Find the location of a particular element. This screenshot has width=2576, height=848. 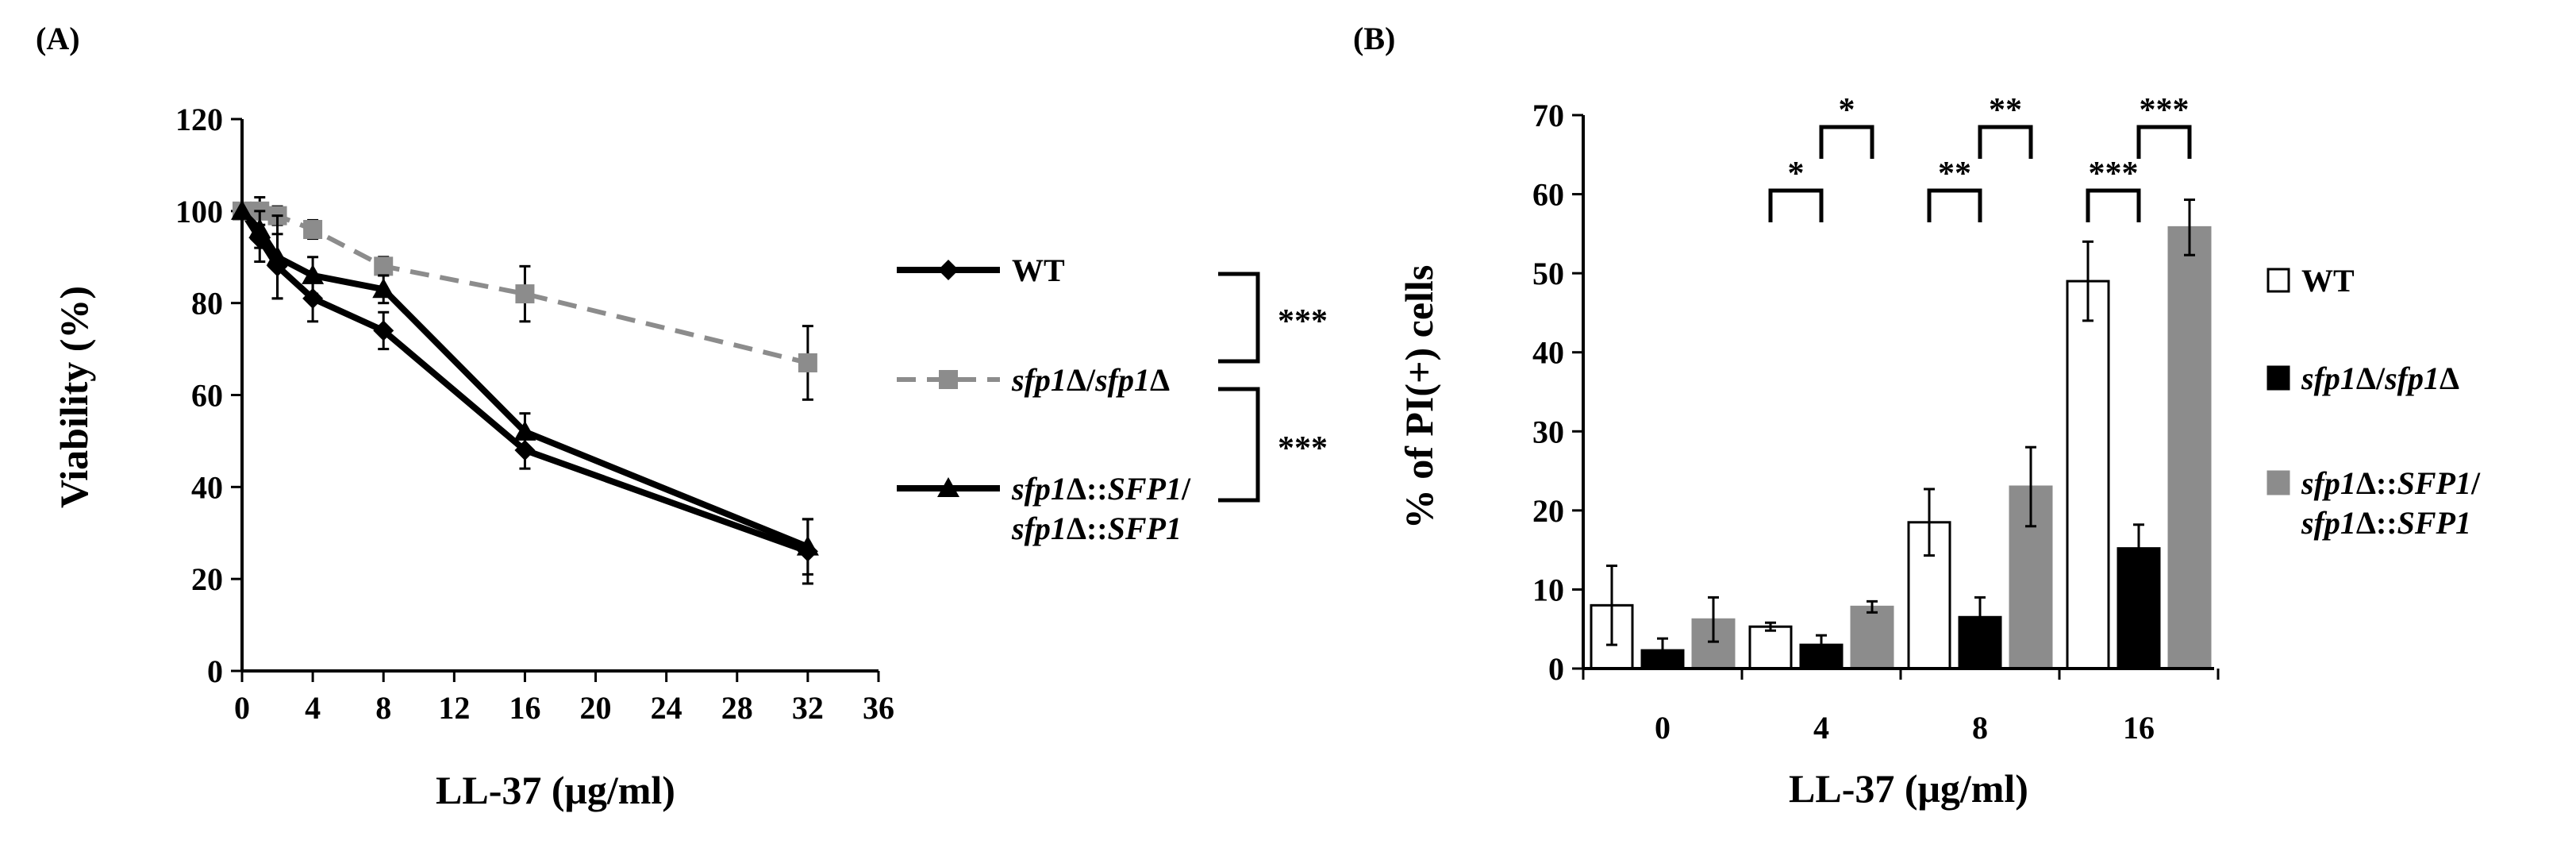

panel-a-series is located at coordinates (525, 390).